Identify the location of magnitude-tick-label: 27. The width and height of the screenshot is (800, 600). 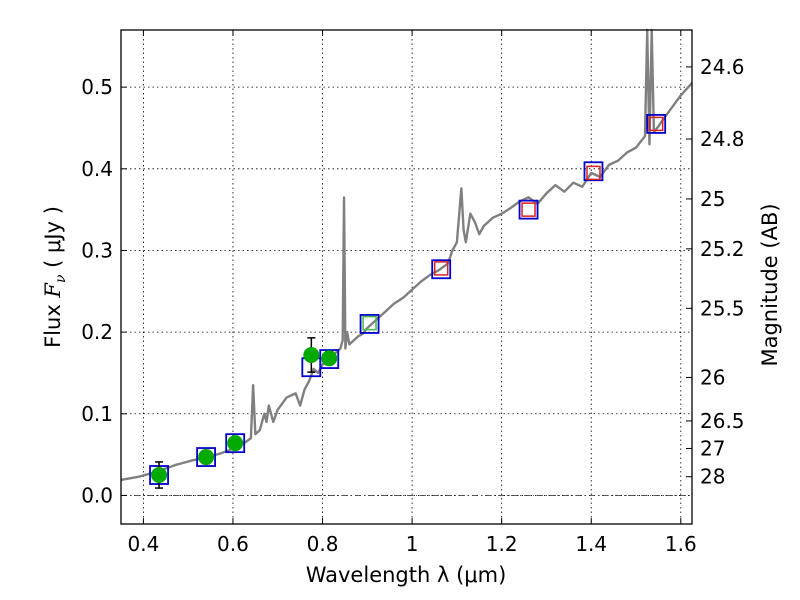
(712, 448).